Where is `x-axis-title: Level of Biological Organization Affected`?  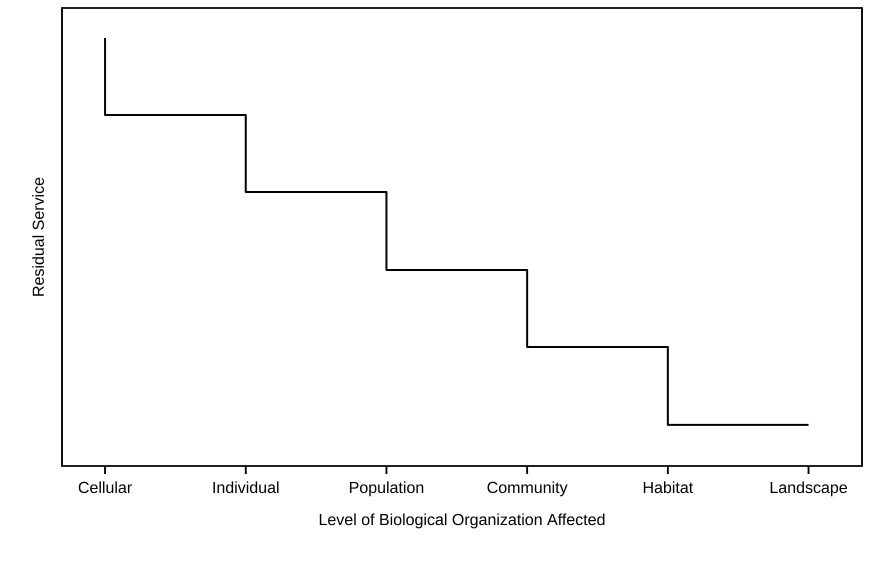 x-axis-title: Level of Biological Organization Affected is located at coordinates (462, 520).